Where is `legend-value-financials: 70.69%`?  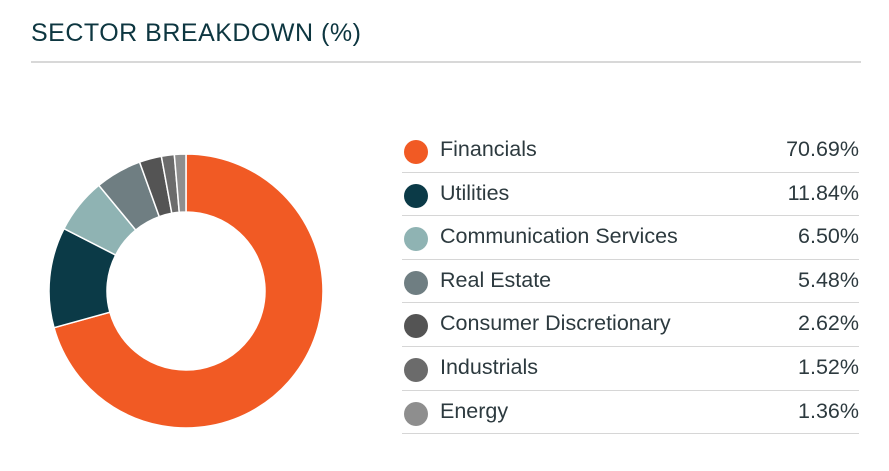
legend-value-financials: 70.69% is located at coordinates (822, 149).